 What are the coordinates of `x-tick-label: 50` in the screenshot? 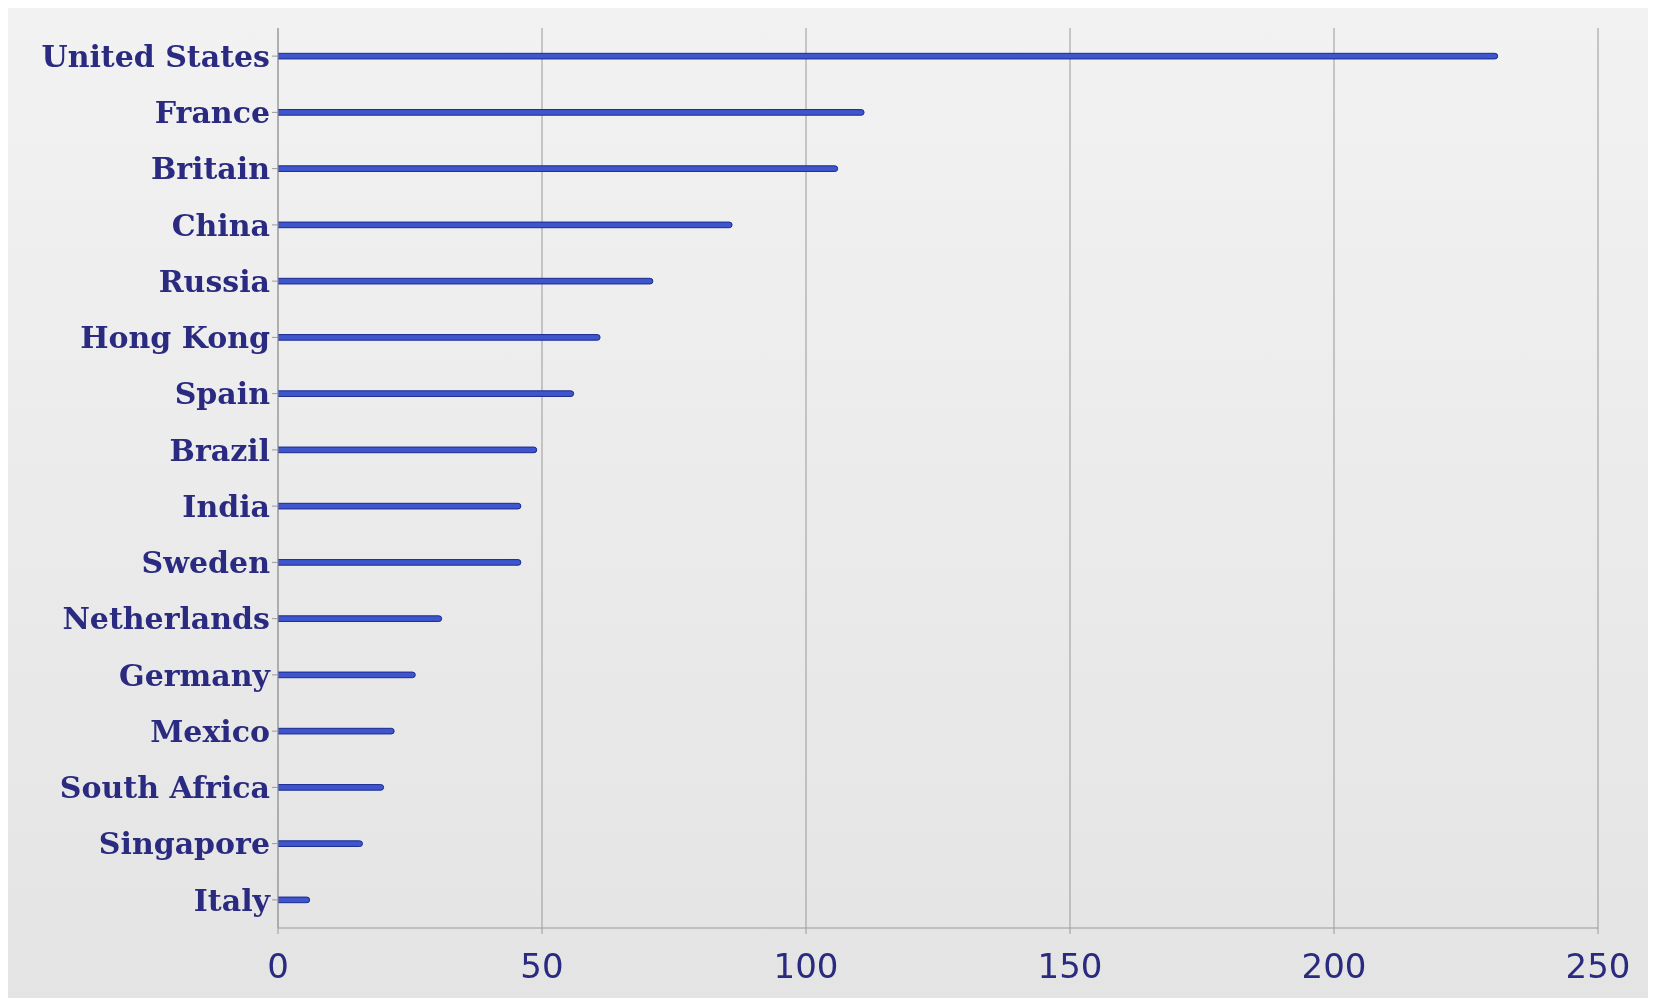 It's located at (542, 966).